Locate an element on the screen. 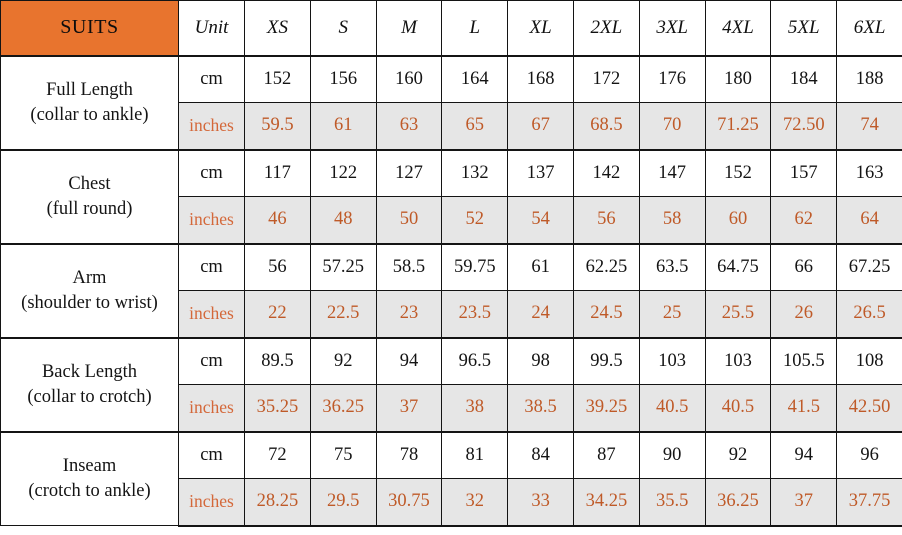 The width and height of the screenshot is (902, 535). table-row: inches 46 48 50 52 54 56 58 60 62 64 is located at coordinates (451, 220).